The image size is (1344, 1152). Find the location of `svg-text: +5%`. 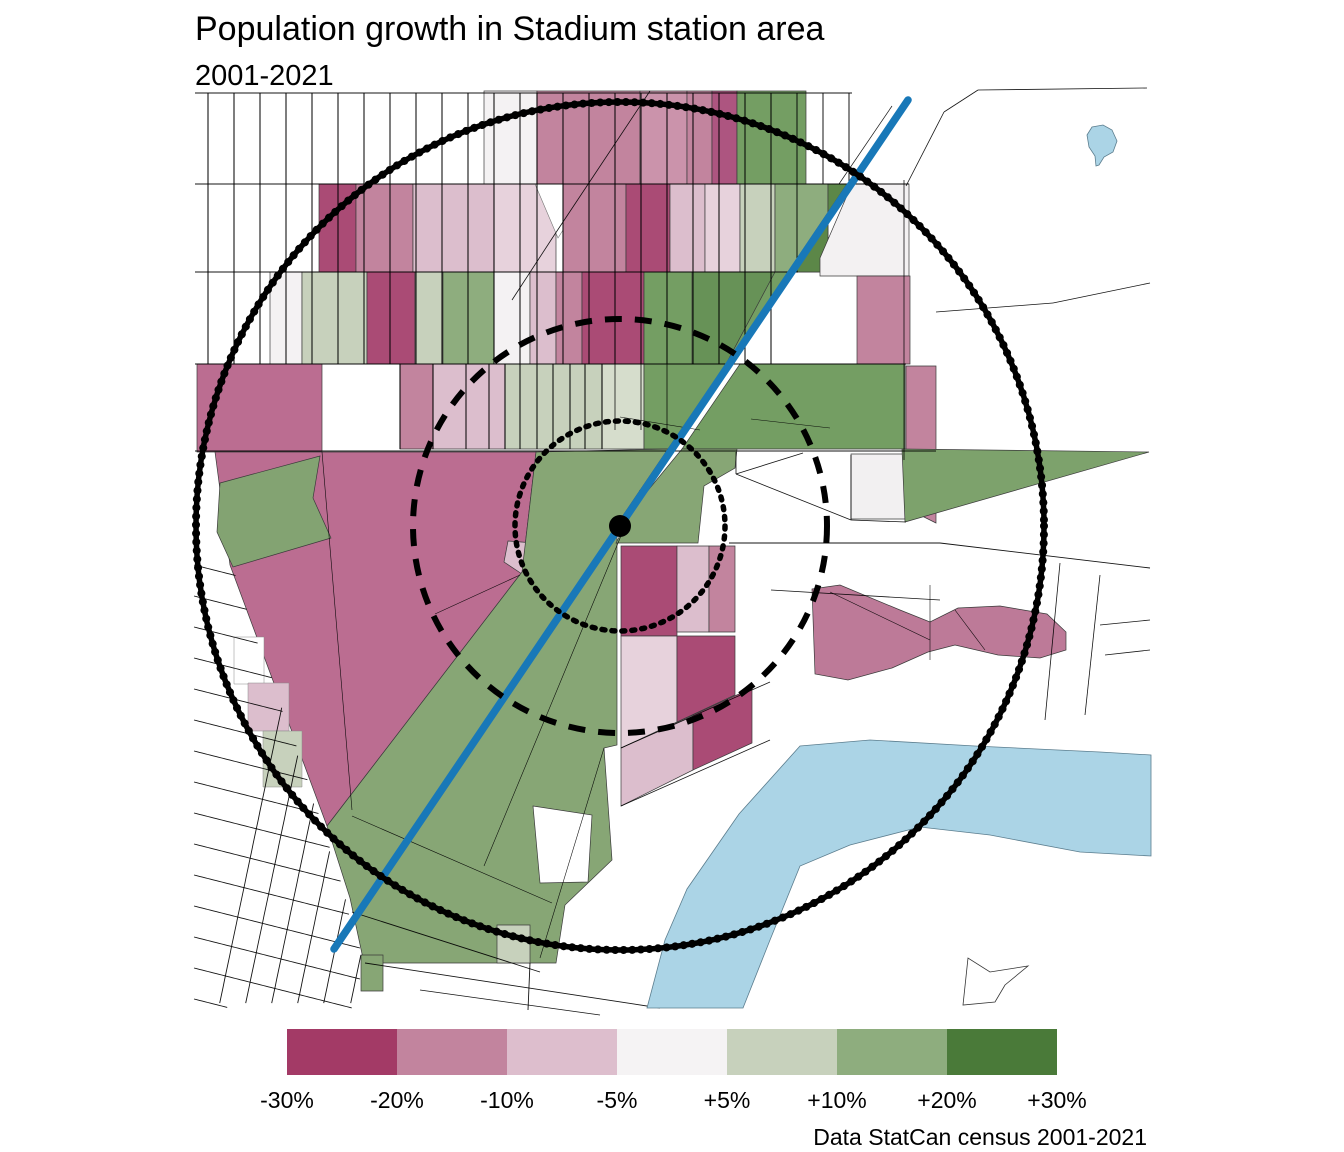

svg-text: +5% is located at coordinates (727, 1100).